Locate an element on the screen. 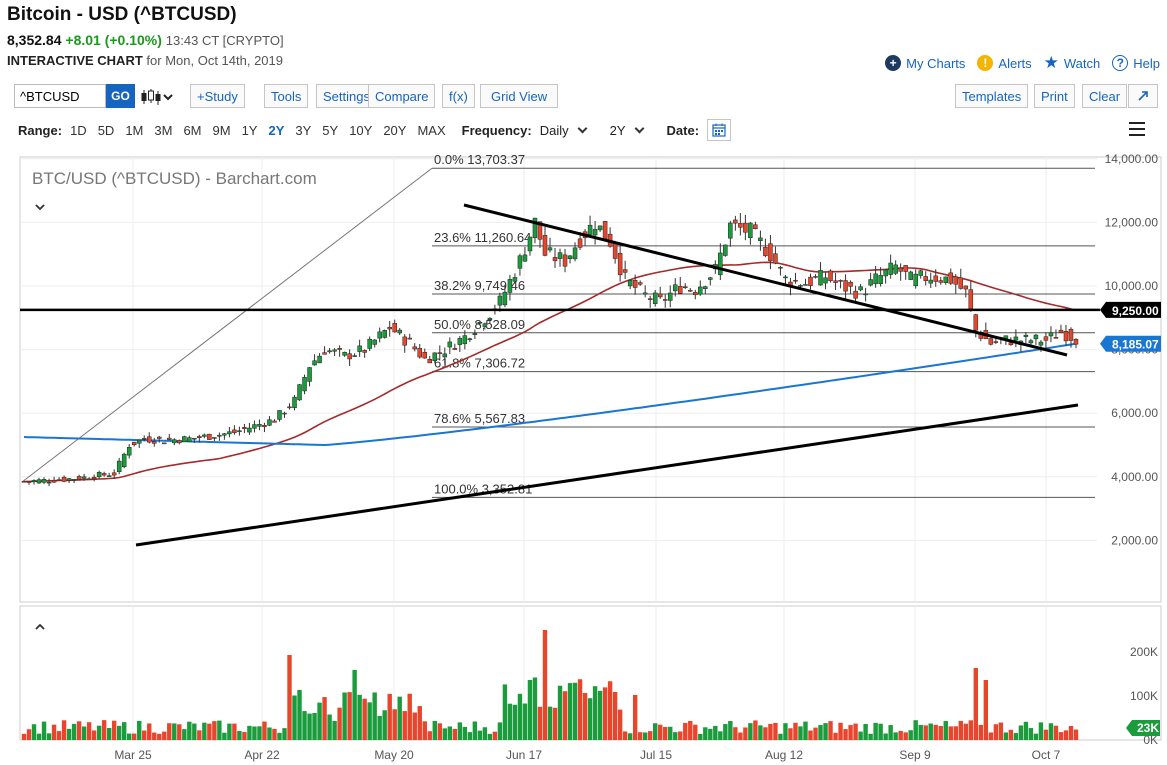 Image resolution: width=1167 pixels, height=765 pixels. symbol-input is located at coordinates (60, 96).